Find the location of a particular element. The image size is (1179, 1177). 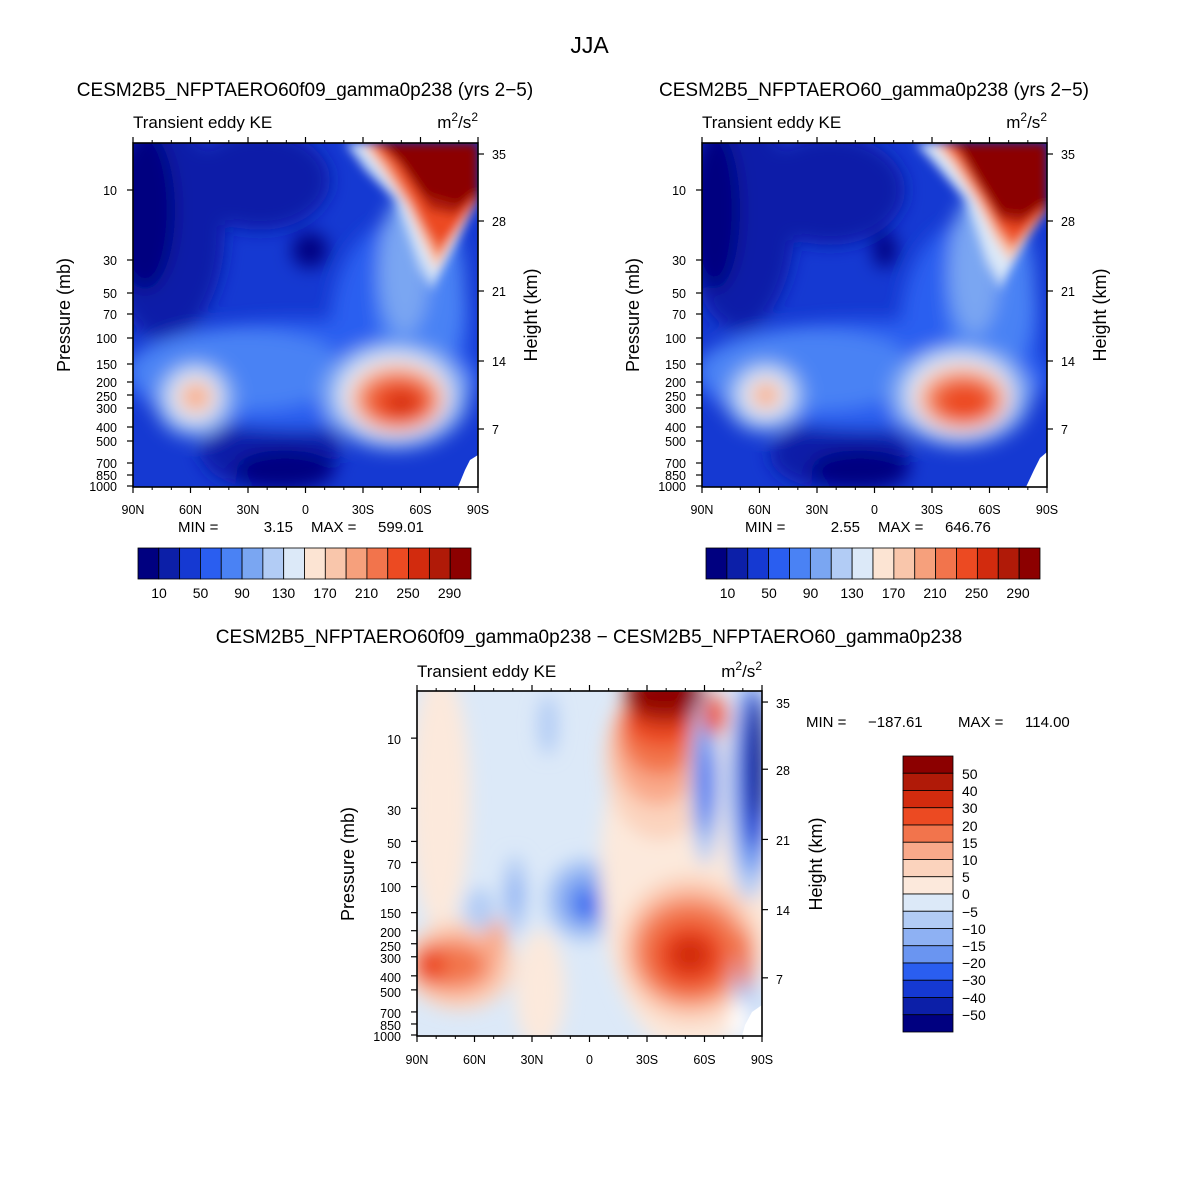

panel-diff-ytick: 400 is located at coordinates (390, 978).